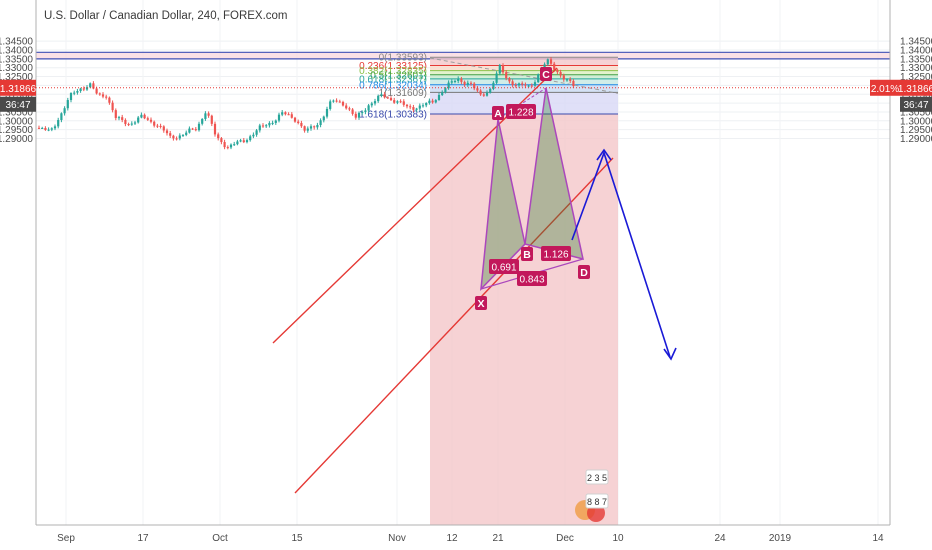 Image resolution: width=932 pixels, height=550 pixels. What do you see at coordinates (592, 495) in the screenshot?
I see `event-badge: 2 3 5 8 8 7` at bounding box center [592, 495].